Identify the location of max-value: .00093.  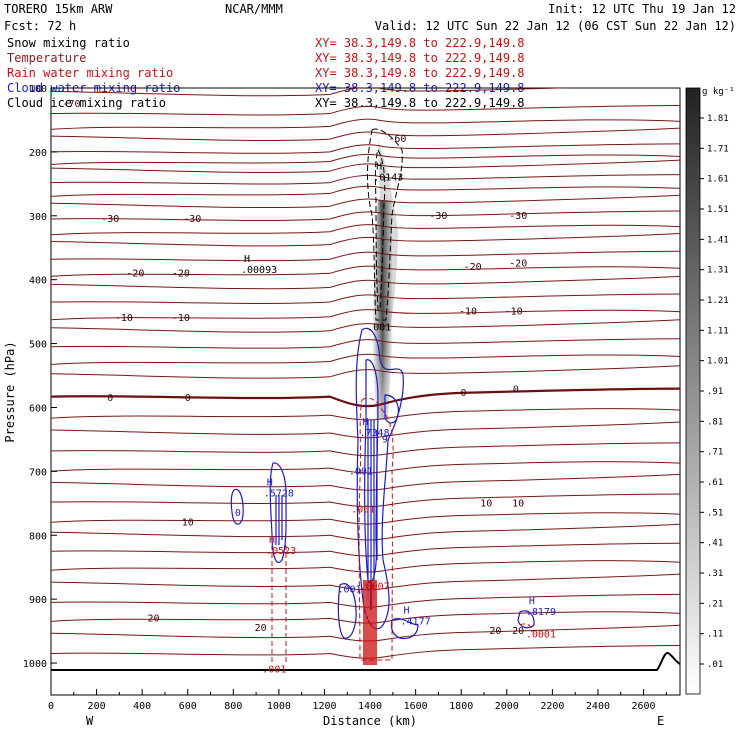
(259, 270).